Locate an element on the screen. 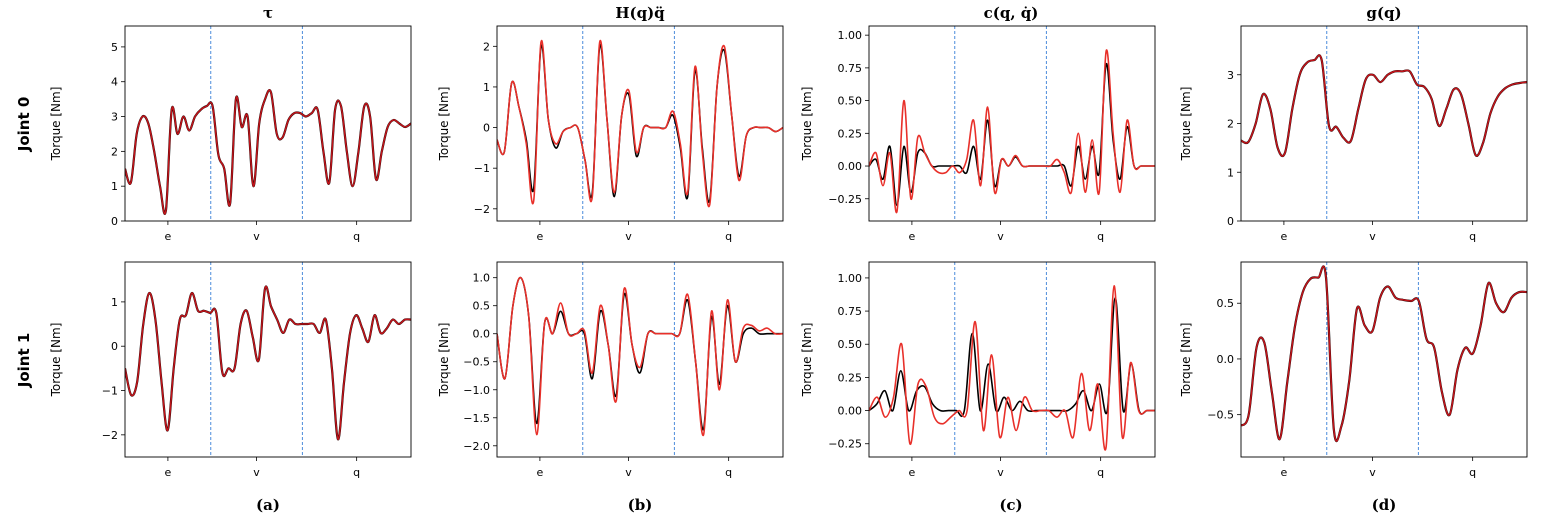 Image resolution: width=1558 pixels, height=519 pixels. y-tick-label: 0.25 is located at coordinates (850, 377).